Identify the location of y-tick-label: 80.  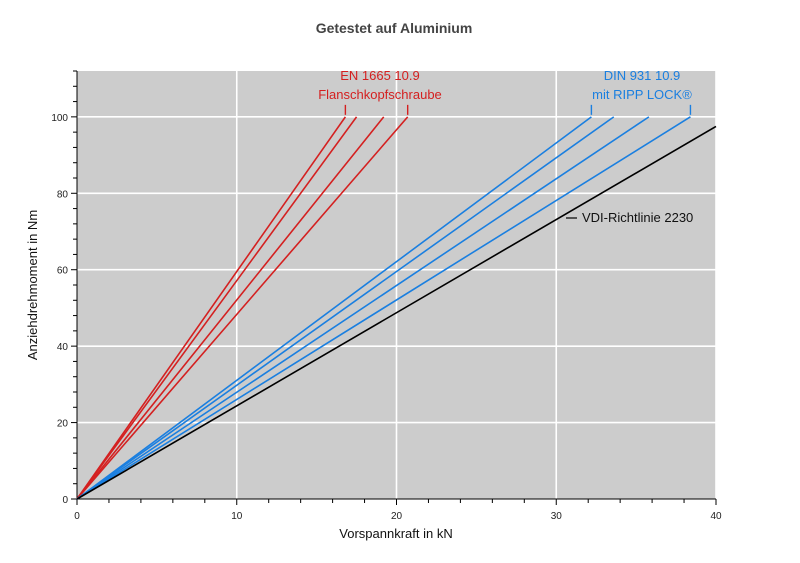
(63, 194).